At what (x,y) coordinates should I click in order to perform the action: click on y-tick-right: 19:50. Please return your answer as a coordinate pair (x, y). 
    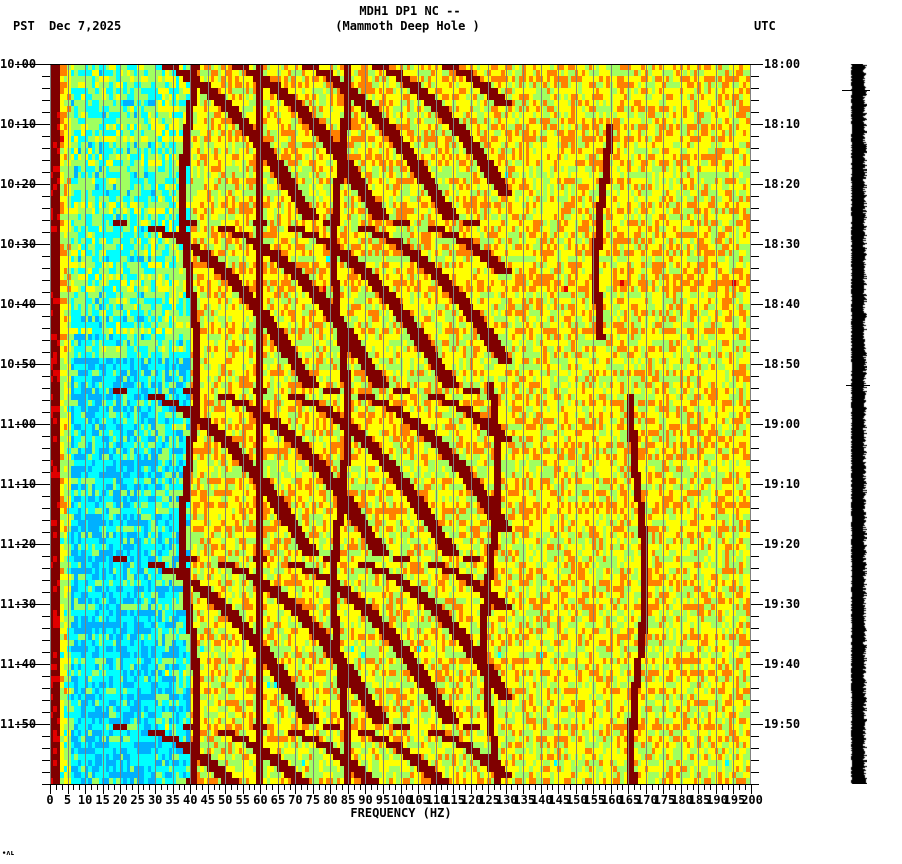
    Looking at the image, I should click on (782, 724).